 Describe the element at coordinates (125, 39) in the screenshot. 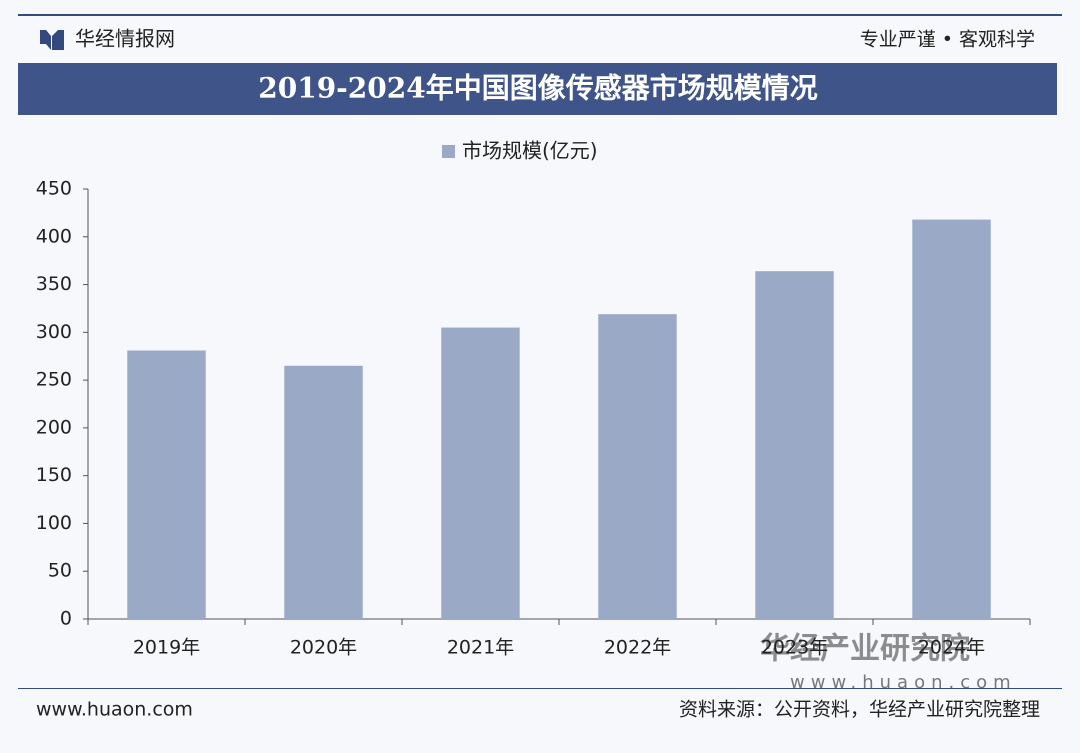

I see `brand: 华经情报网` at that location.